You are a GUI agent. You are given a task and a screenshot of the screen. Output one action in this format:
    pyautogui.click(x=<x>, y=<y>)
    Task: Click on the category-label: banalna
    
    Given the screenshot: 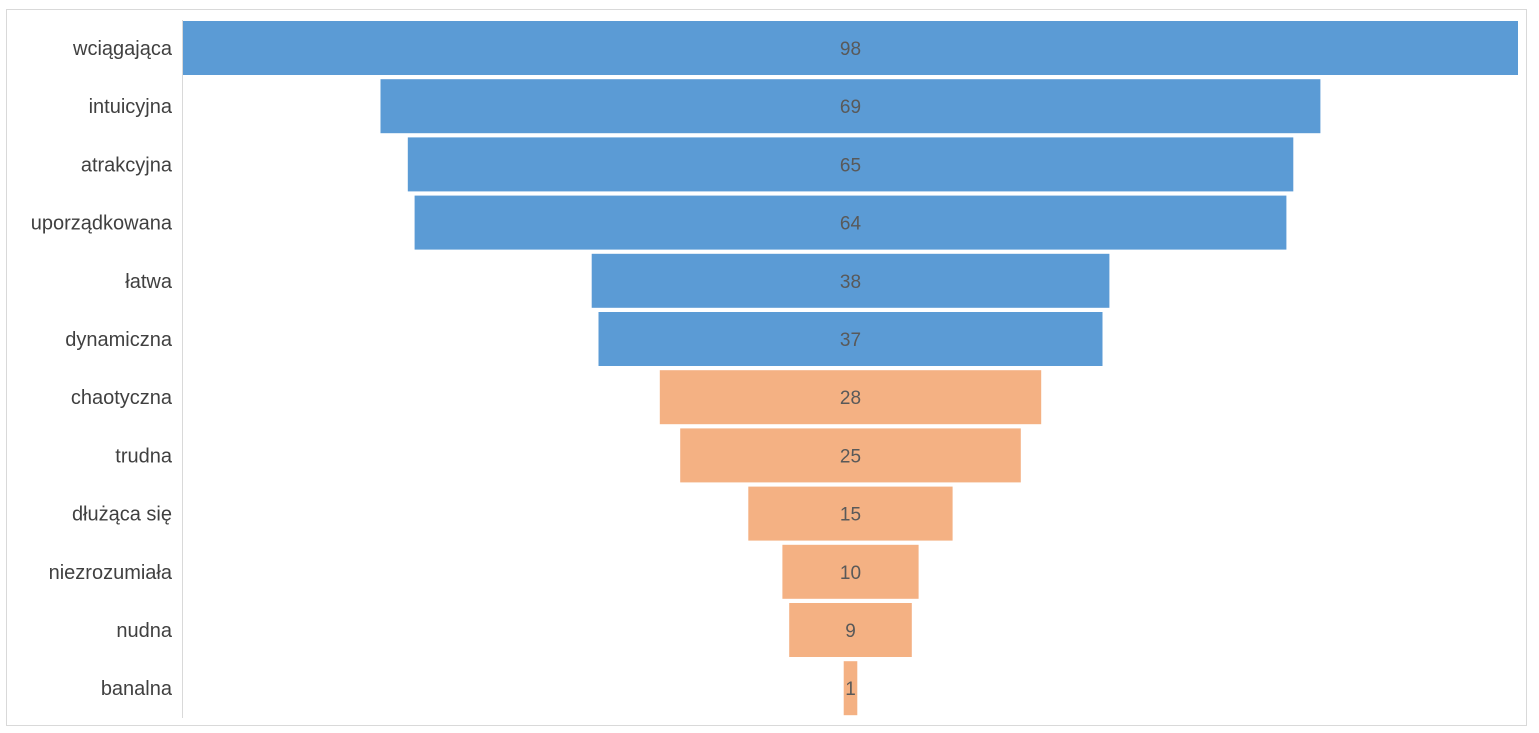 What is the action you would take?
    pyautogui.click(x=137, y=689)
    